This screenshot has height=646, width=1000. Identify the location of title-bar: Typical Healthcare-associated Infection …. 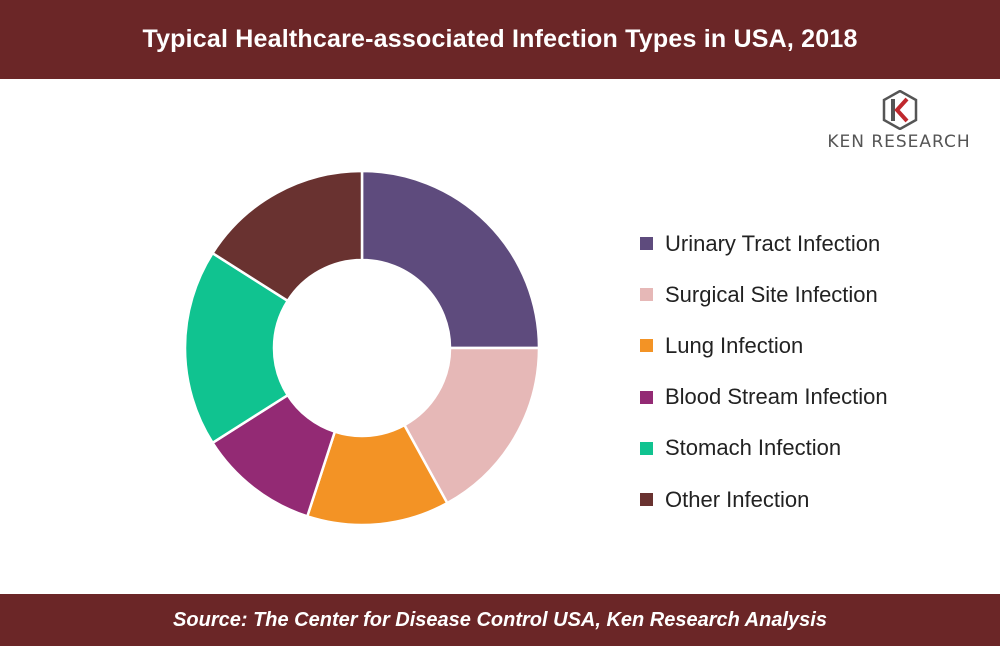
(500, 39).